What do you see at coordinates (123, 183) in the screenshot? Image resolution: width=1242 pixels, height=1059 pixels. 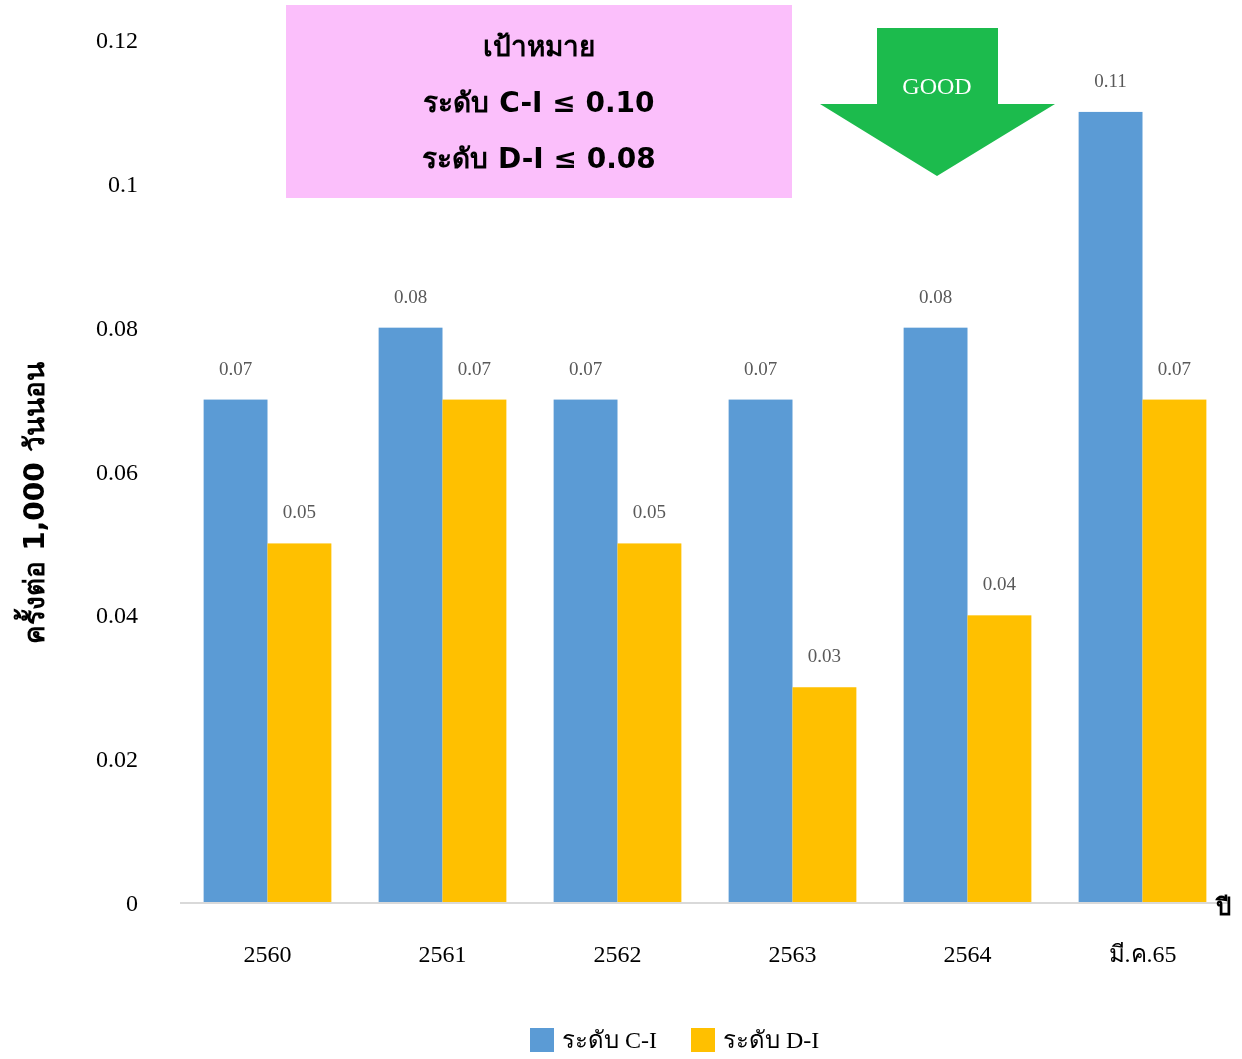 I see `y-tick-label: 0.1` at bounding box center [123, 183].